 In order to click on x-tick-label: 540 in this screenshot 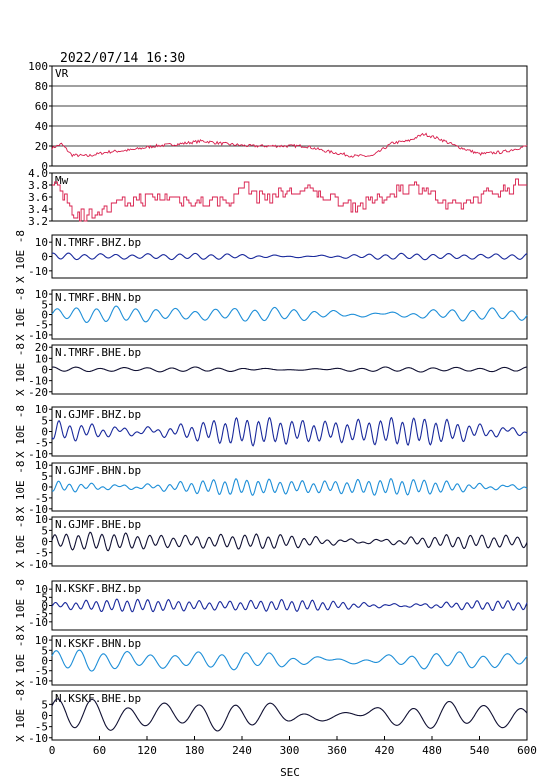, I will do `click(480, 750)`.